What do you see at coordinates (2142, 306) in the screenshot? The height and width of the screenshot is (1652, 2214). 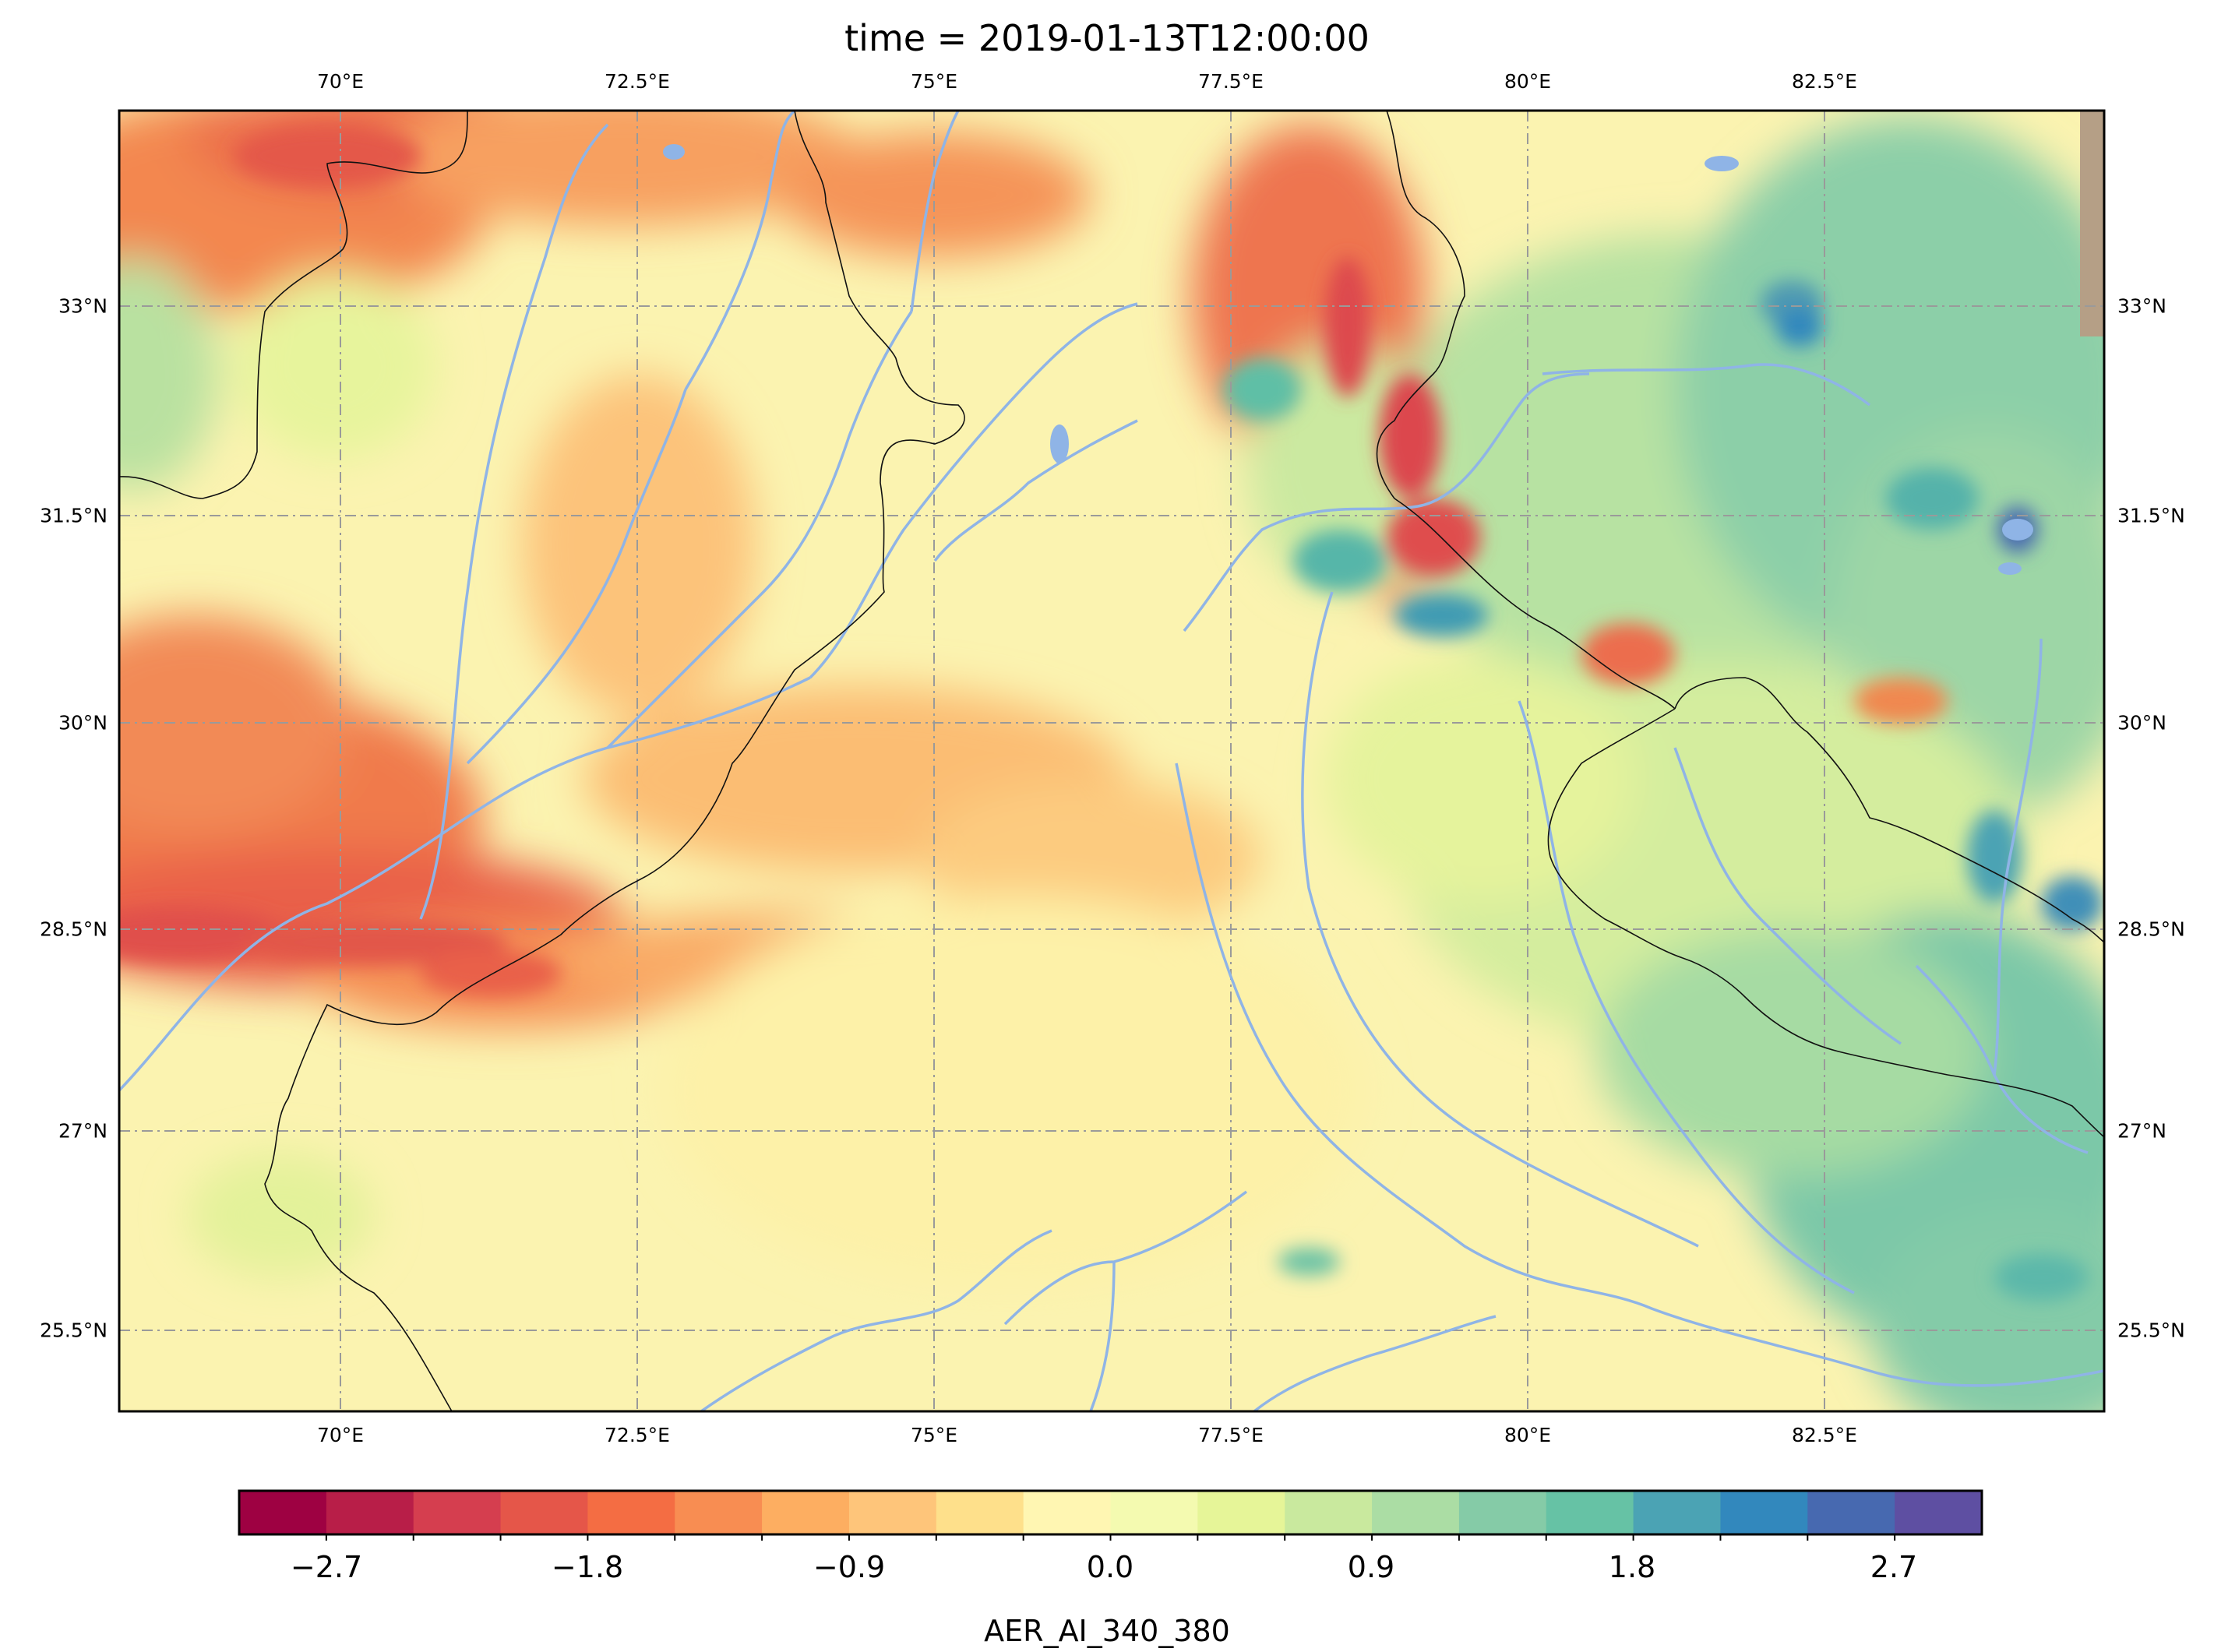 I see `lat-tick-right: 33°N` at bounding box center [2142, 306].